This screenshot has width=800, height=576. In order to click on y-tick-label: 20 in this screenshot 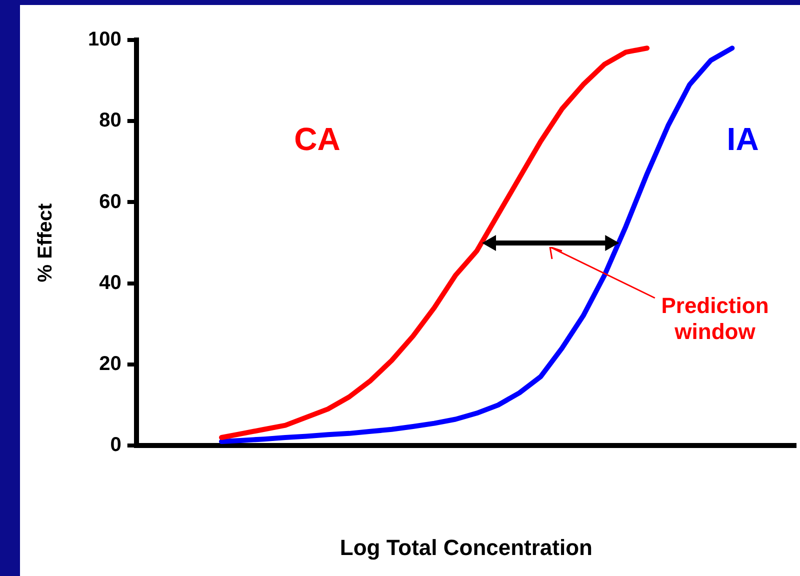, I will do `click(110, 363)`.